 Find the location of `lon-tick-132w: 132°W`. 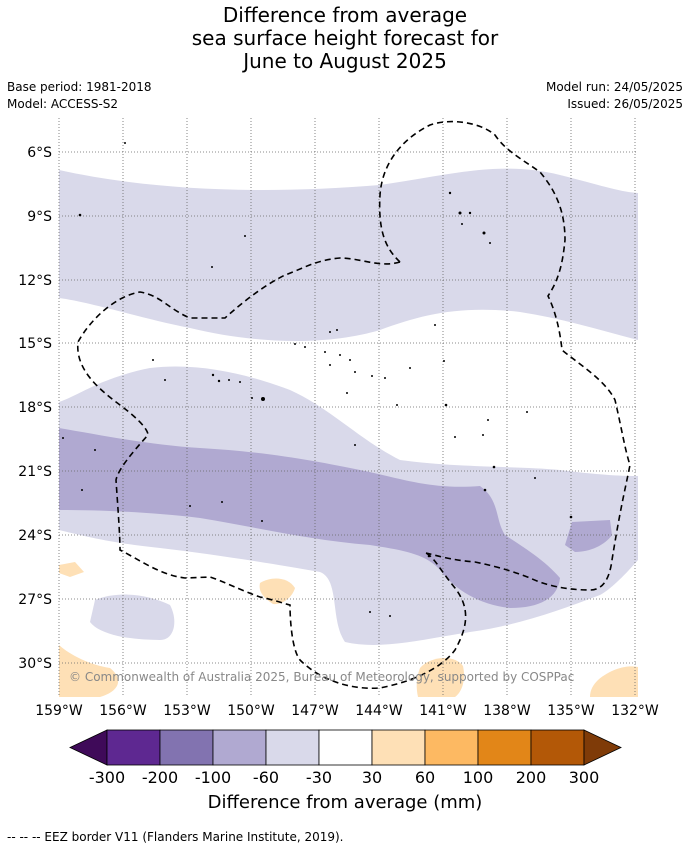

lon-tick-132w: 132°W is located at coordinates (635, 711).